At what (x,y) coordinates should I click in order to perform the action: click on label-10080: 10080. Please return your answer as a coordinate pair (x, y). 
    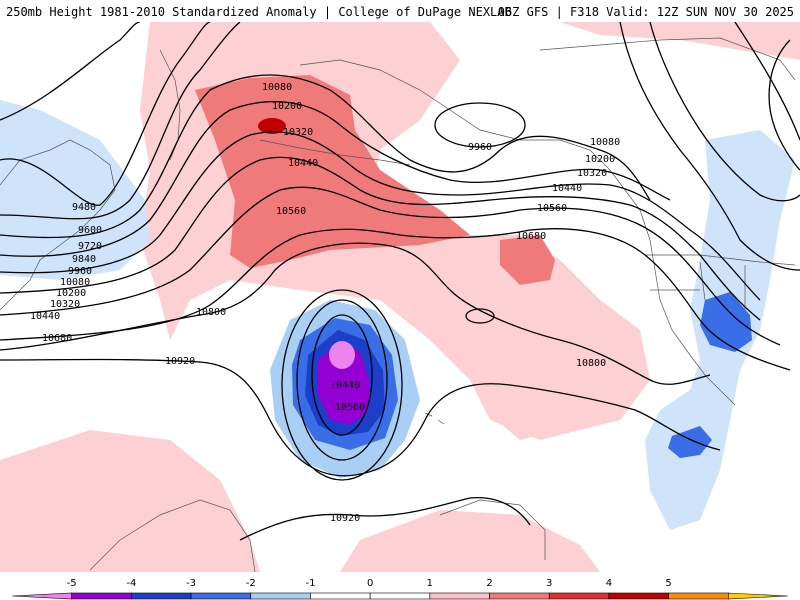
    Looking at the image, I should click on (75, 282).